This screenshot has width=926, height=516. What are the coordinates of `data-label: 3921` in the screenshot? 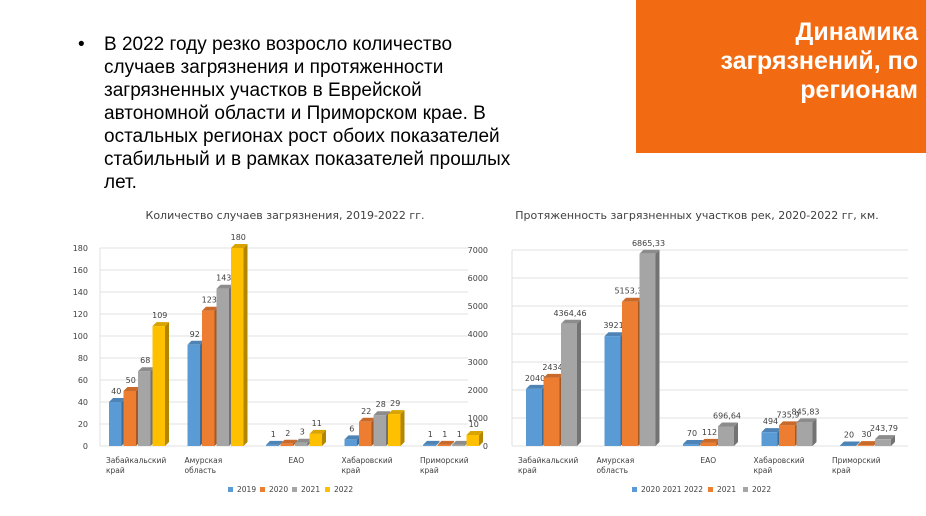 It's located at (613, 325).